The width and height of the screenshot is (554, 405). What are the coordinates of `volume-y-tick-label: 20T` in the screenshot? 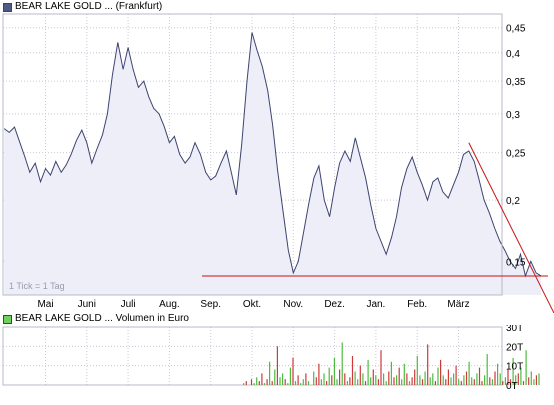 It's located at (514, 347).